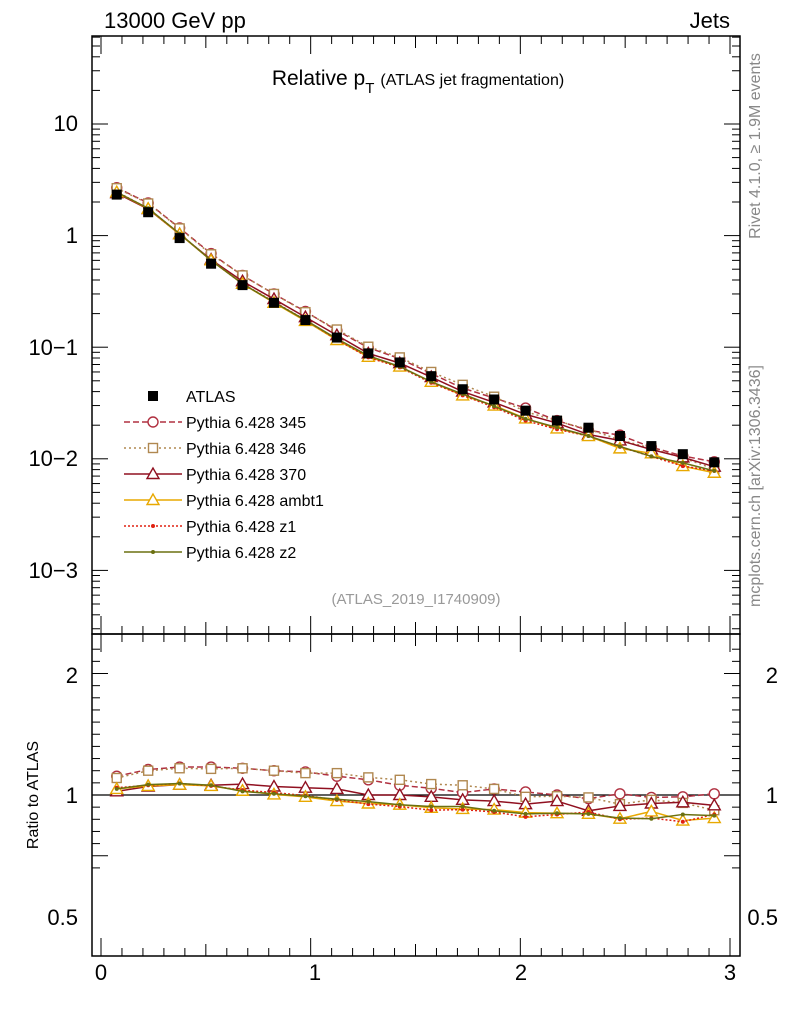 The image size is (786, 1024). What do you see at coordinates (315, 972) in the screenshot?
I see `x-tick-label-1: 1` at bounding box center [315, 972].